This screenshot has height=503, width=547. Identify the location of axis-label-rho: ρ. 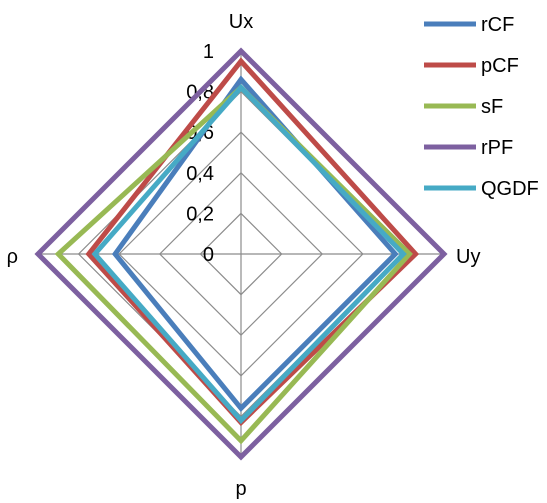
(12, 257).